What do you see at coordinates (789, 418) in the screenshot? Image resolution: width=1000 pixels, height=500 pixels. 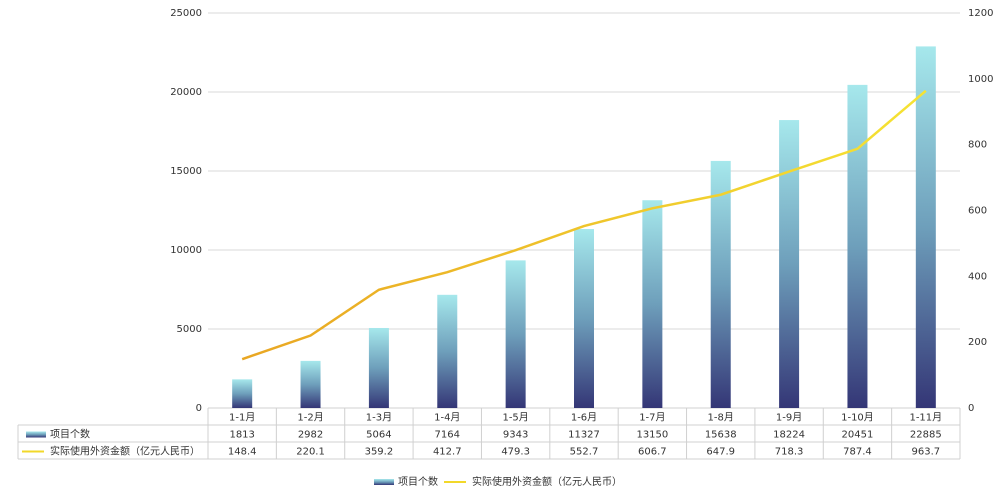 I see `x-tick-label: 1-9月` at bounding box center [789, 418].